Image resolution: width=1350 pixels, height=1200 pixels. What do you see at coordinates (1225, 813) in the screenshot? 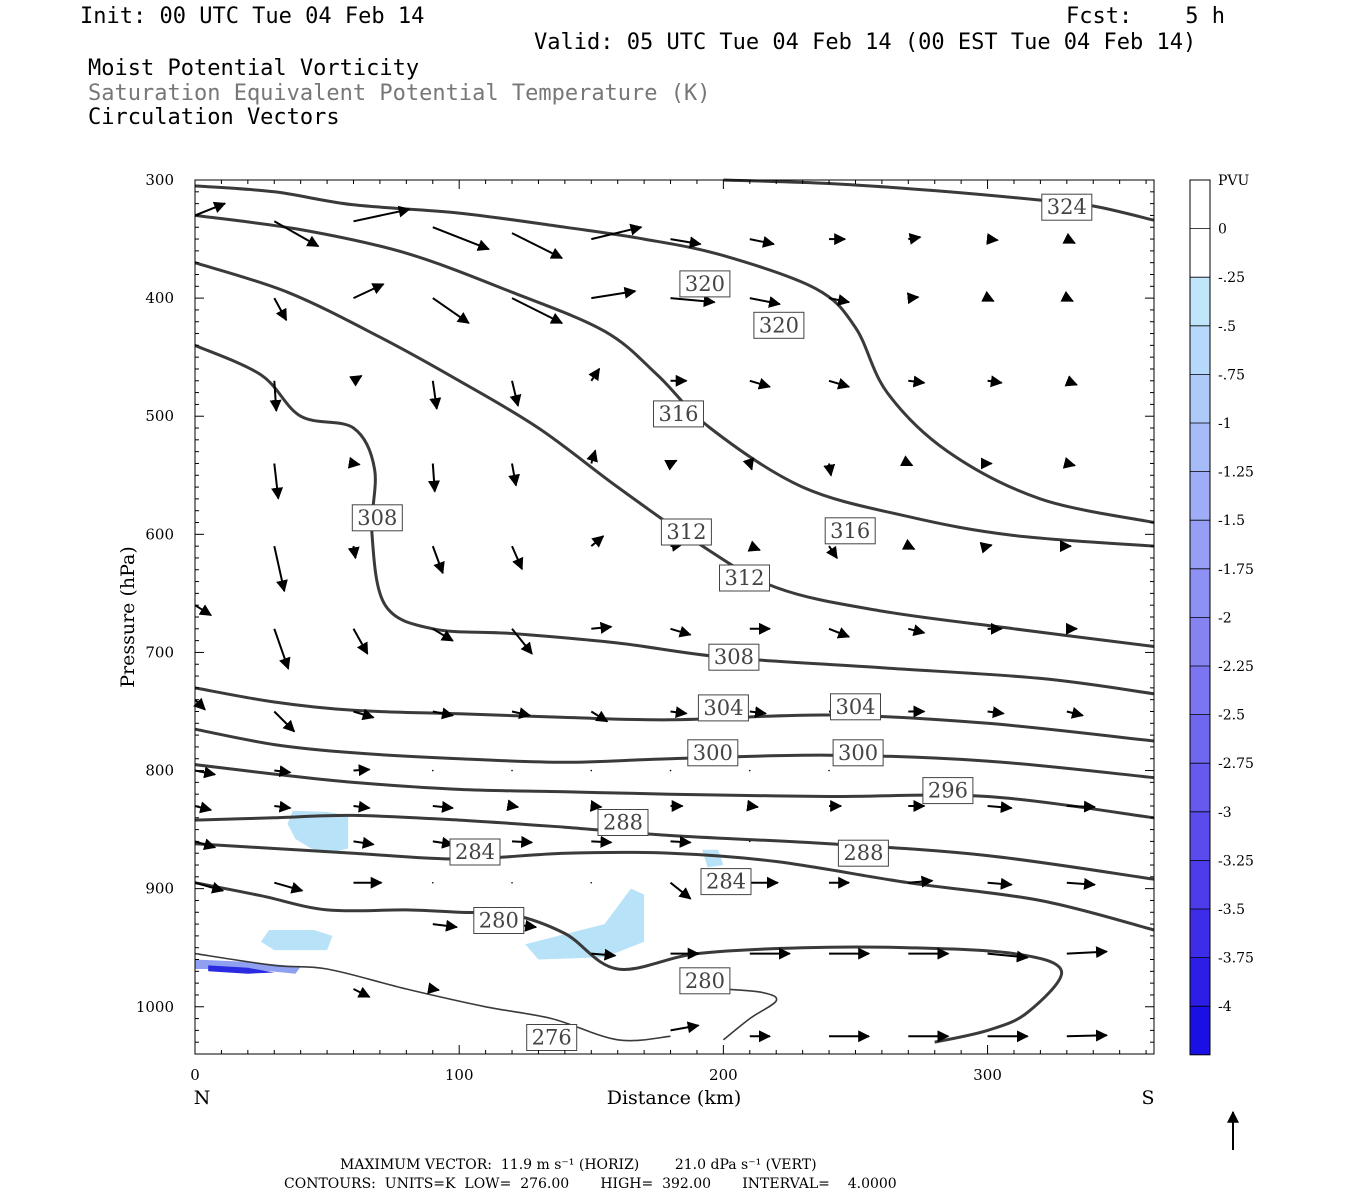
I see `colorbar-label: -3` at bounding box center [1225, 813].